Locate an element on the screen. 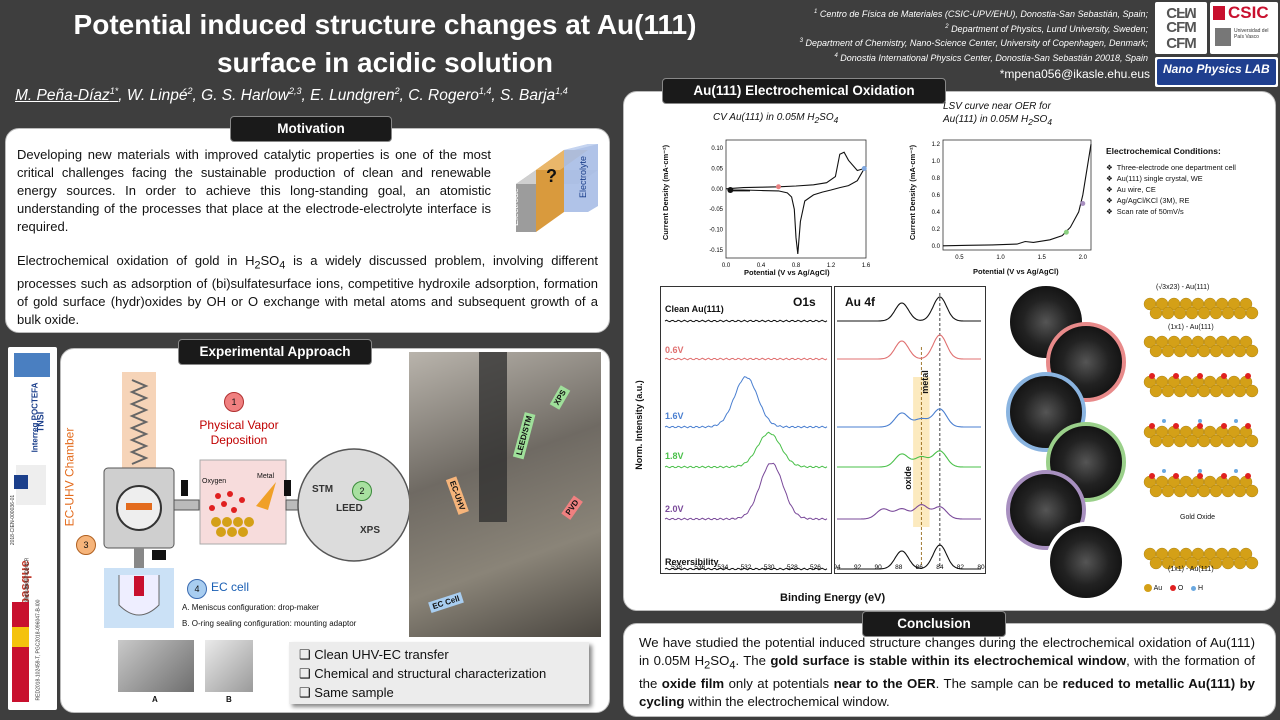 Image resolution: width=1280 pixels, height=720 pixels. leed-pattern-reversibility is located at coordinates (1086, 562).